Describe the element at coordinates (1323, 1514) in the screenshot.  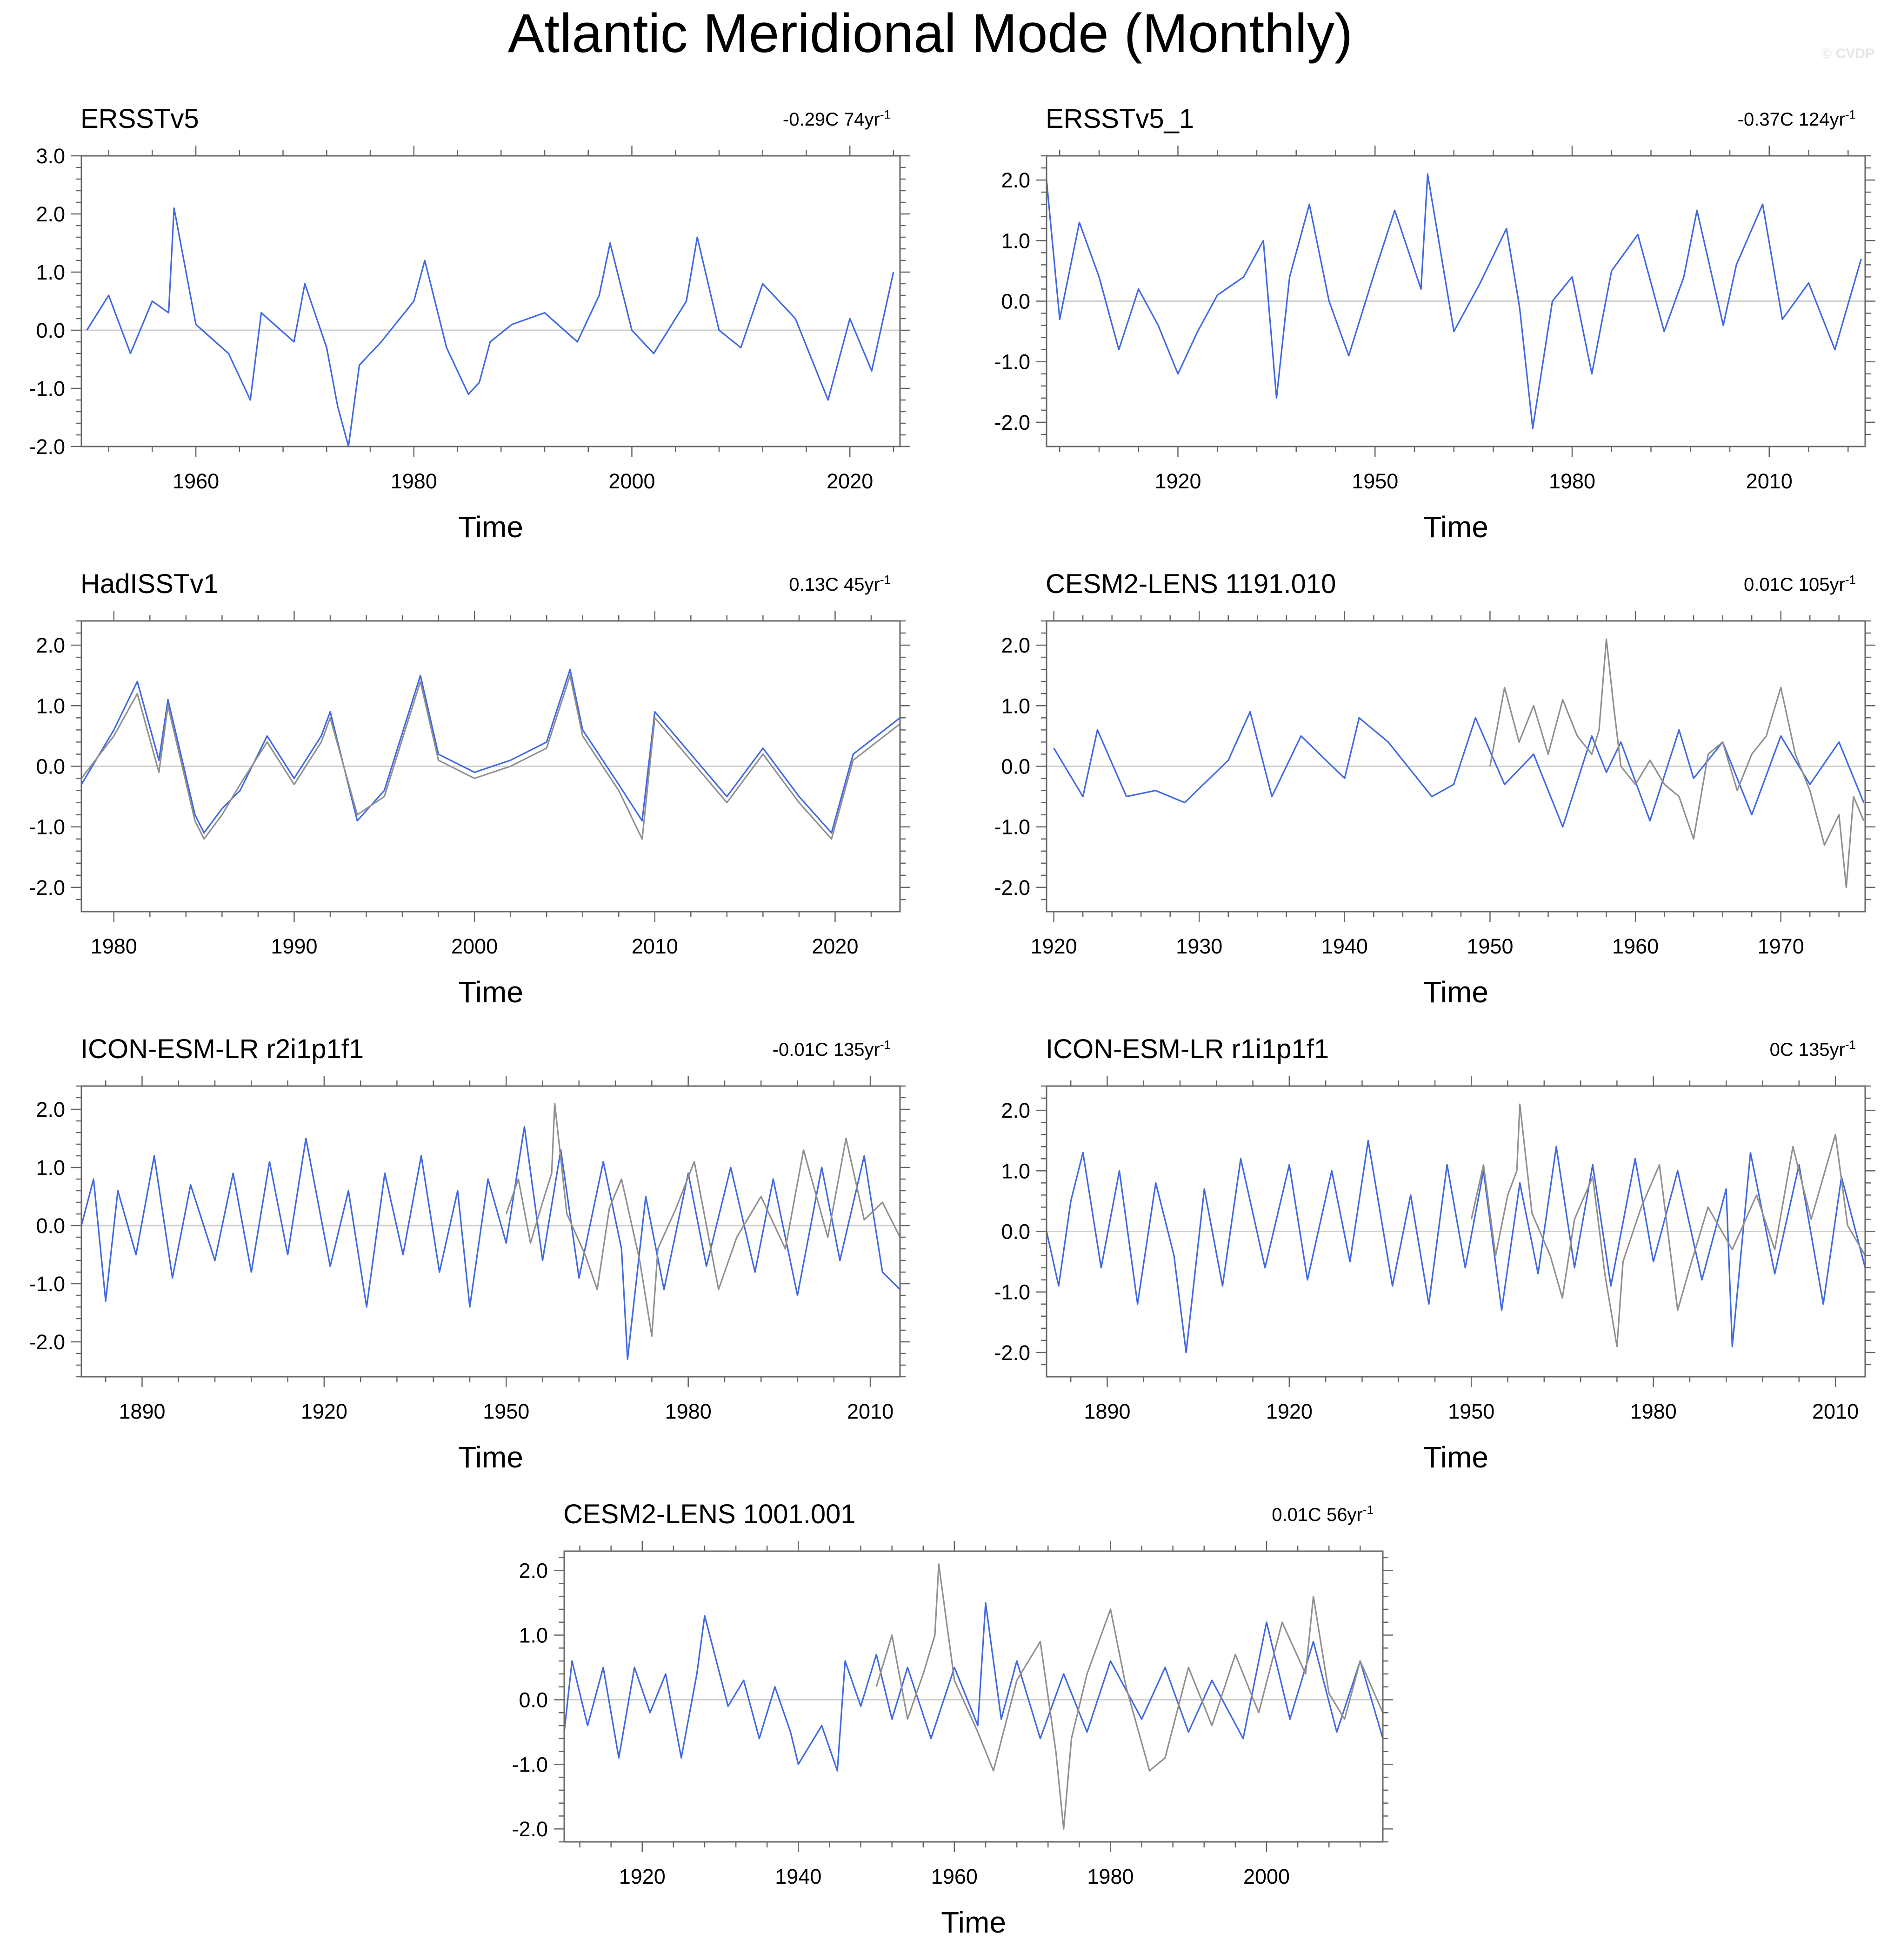
I see `trend-label: 0.01C 56yr-1` at that location.